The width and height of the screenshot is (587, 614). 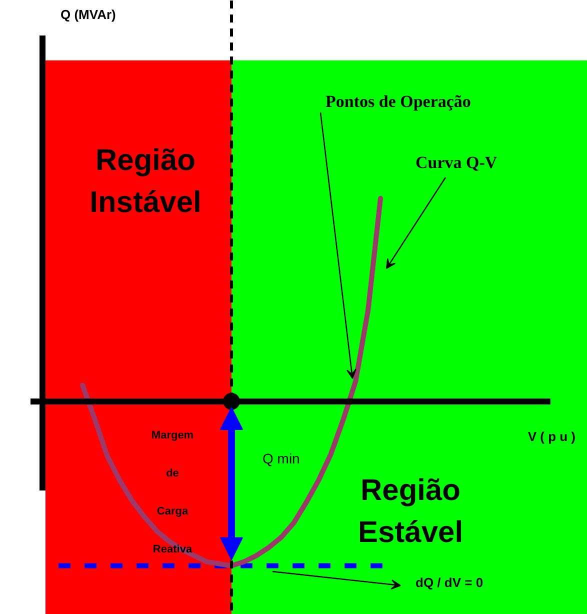 I want to click on text: dQ / dV = 0, so click(x=450, y=582).